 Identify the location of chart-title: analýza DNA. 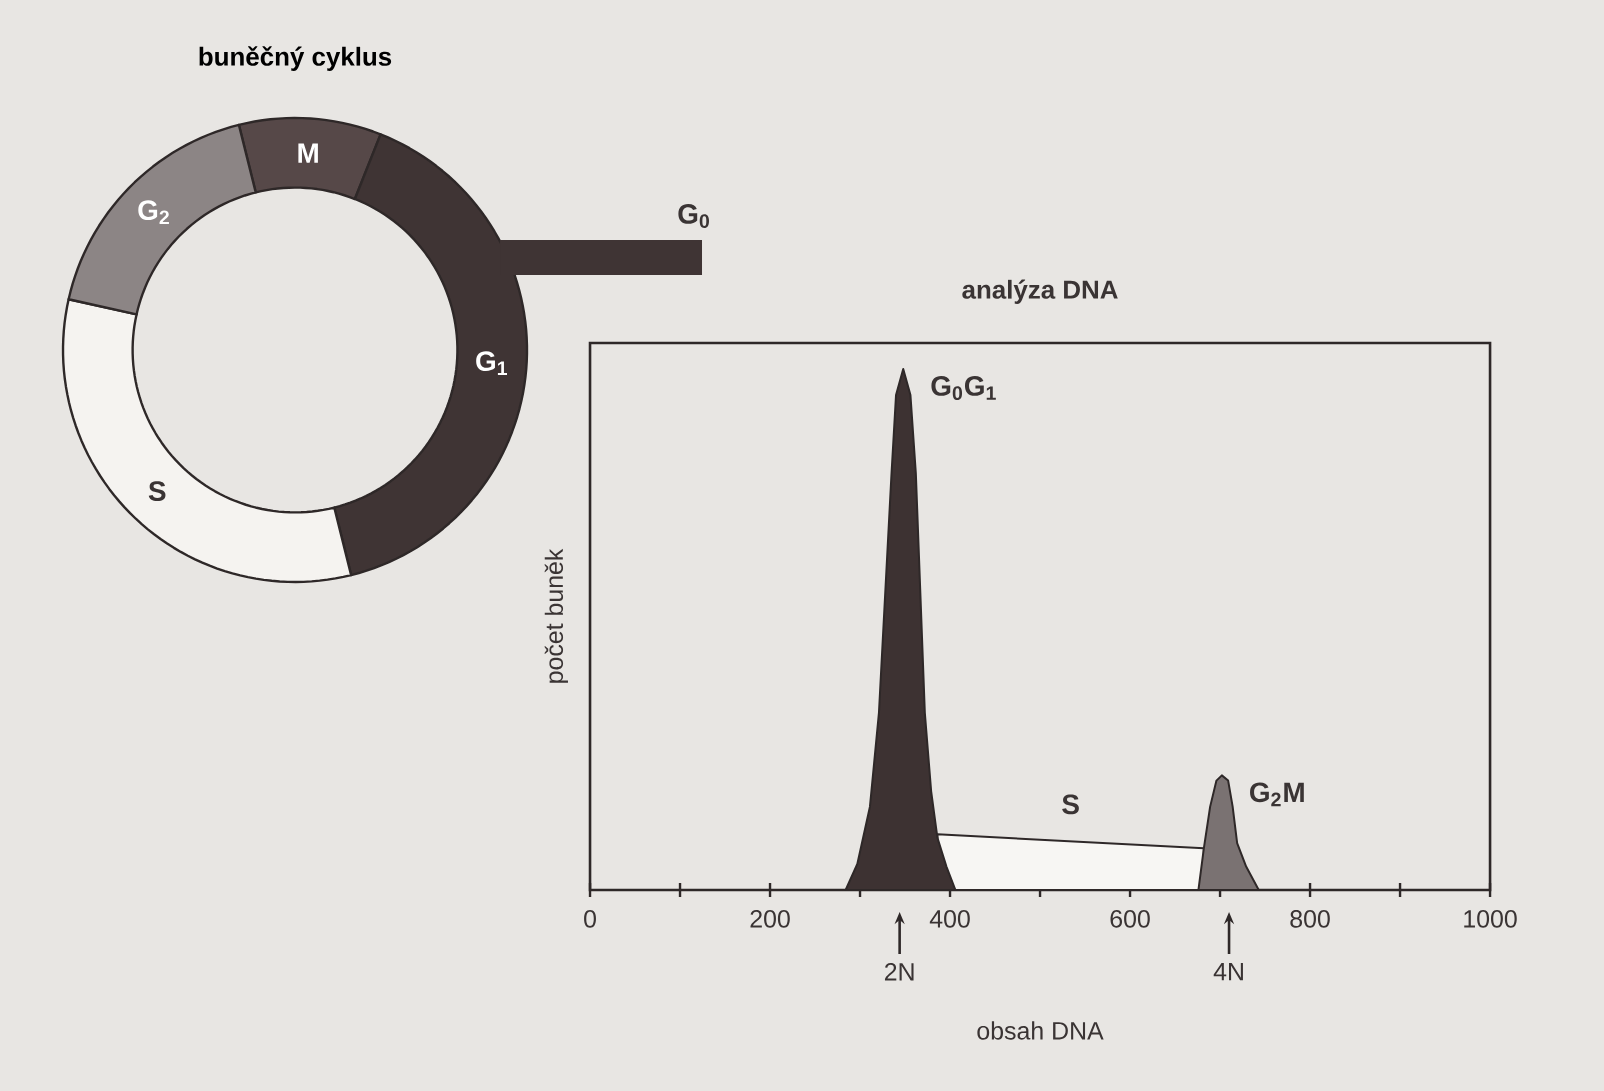
(1040, 291).